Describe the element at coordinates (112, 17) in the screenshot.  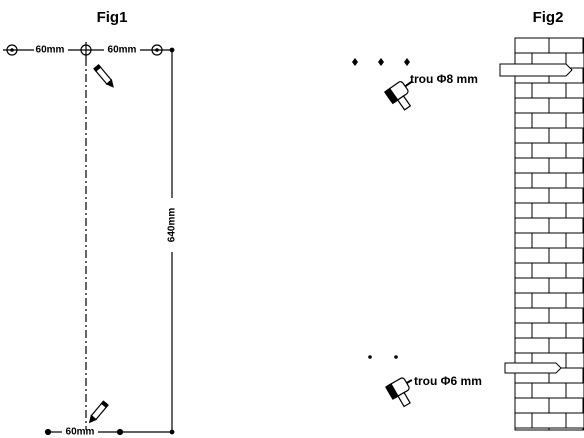
I see `fig1-title: Fig1` at that location.